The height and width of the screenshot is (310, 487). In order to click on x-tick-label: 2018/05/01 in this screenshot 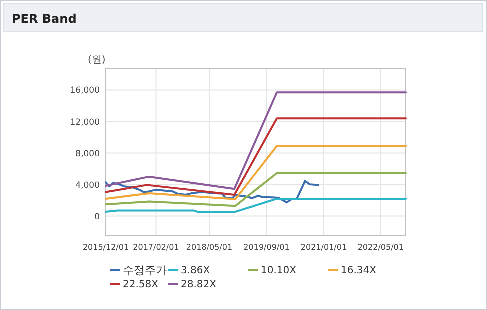, I will do `click(209, 247)`.